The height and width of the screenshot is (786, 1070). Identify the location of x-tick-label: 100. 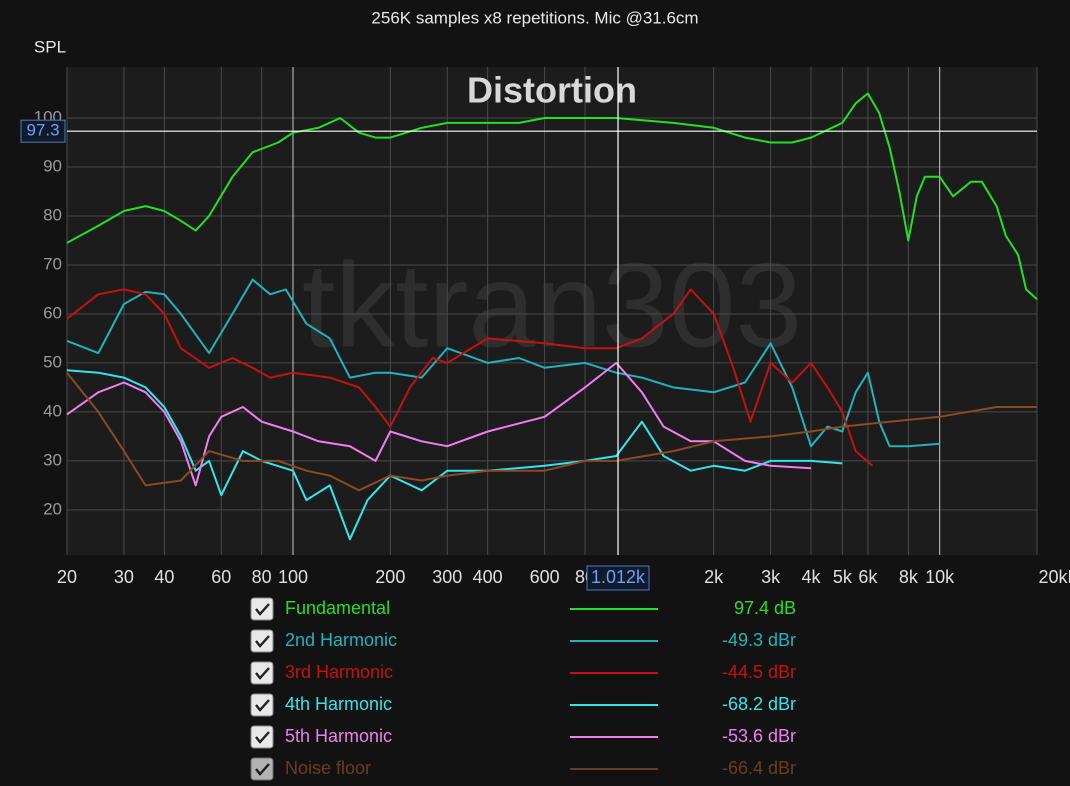
(293, 577).